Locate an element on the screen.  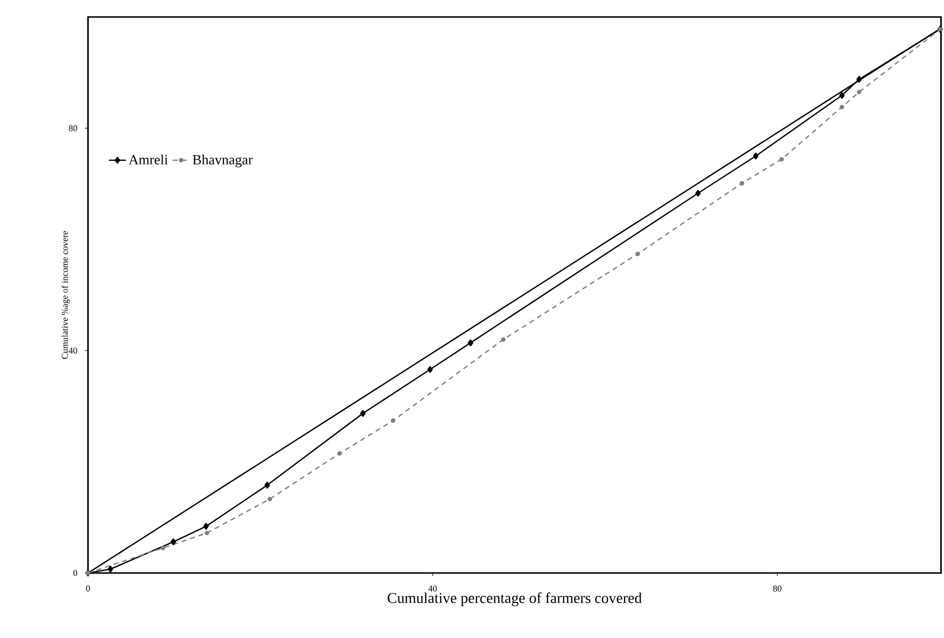
y-axis-title: Cumulative %age of income covere is located at coordinates (65, 295).